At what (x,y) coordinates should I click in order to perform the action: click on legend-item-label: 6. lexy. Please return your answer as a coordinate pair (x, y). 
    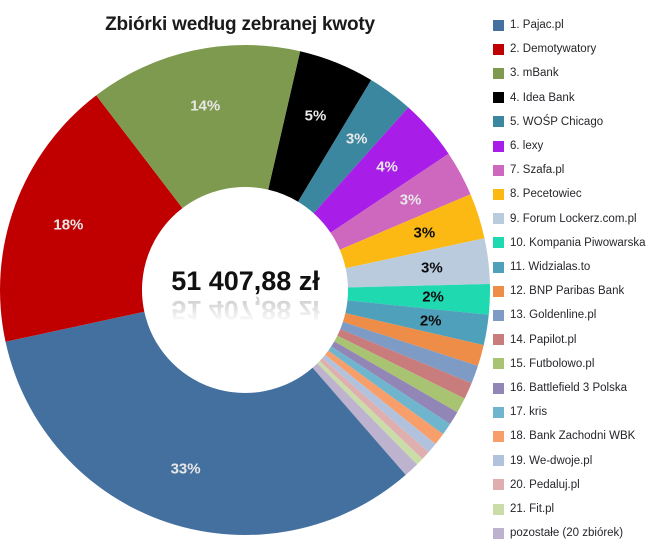
    Looking at the image, I should click on (527, 146).